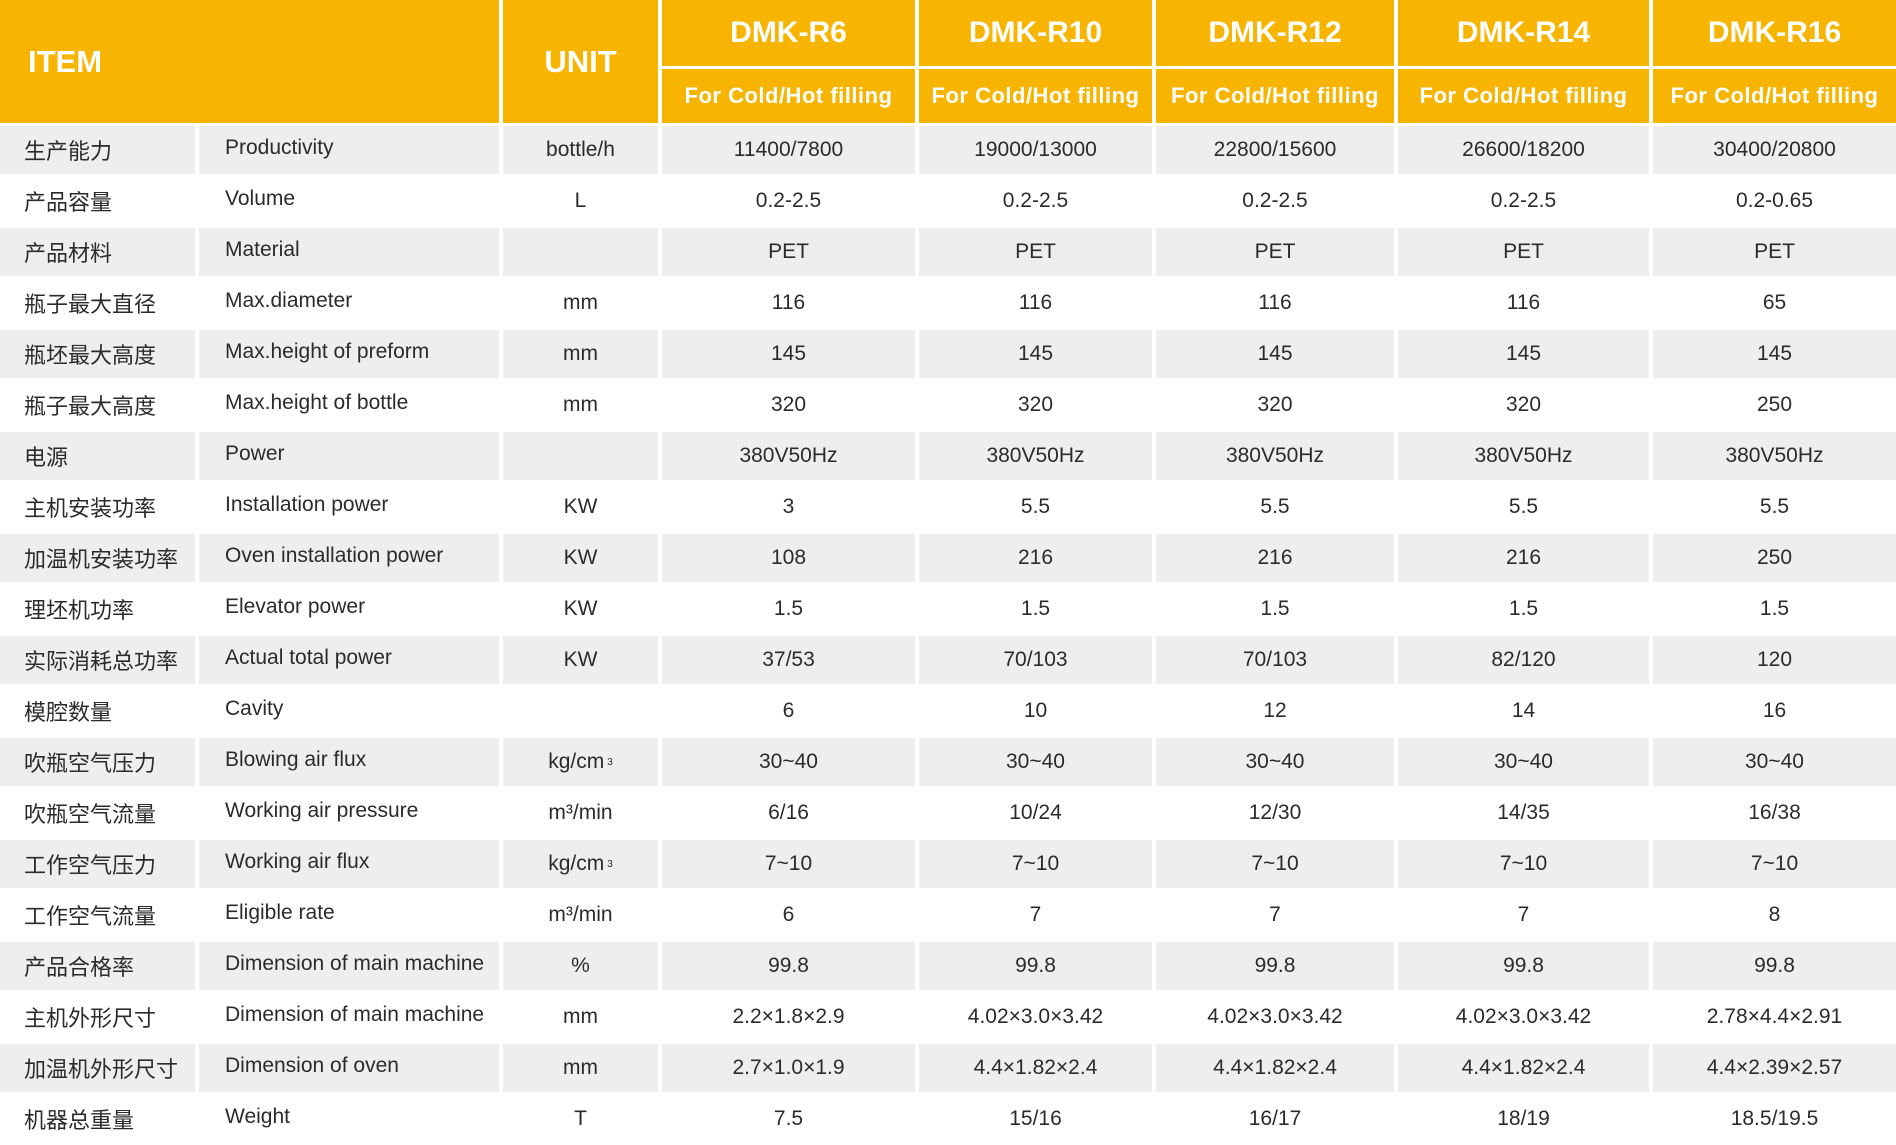 The image size is (1896, 1145). What do you see at coordinates (349, 1068) in the screenshot?
I see `row-label-en: Dimension of oven` at bounding box center [349, 1068].